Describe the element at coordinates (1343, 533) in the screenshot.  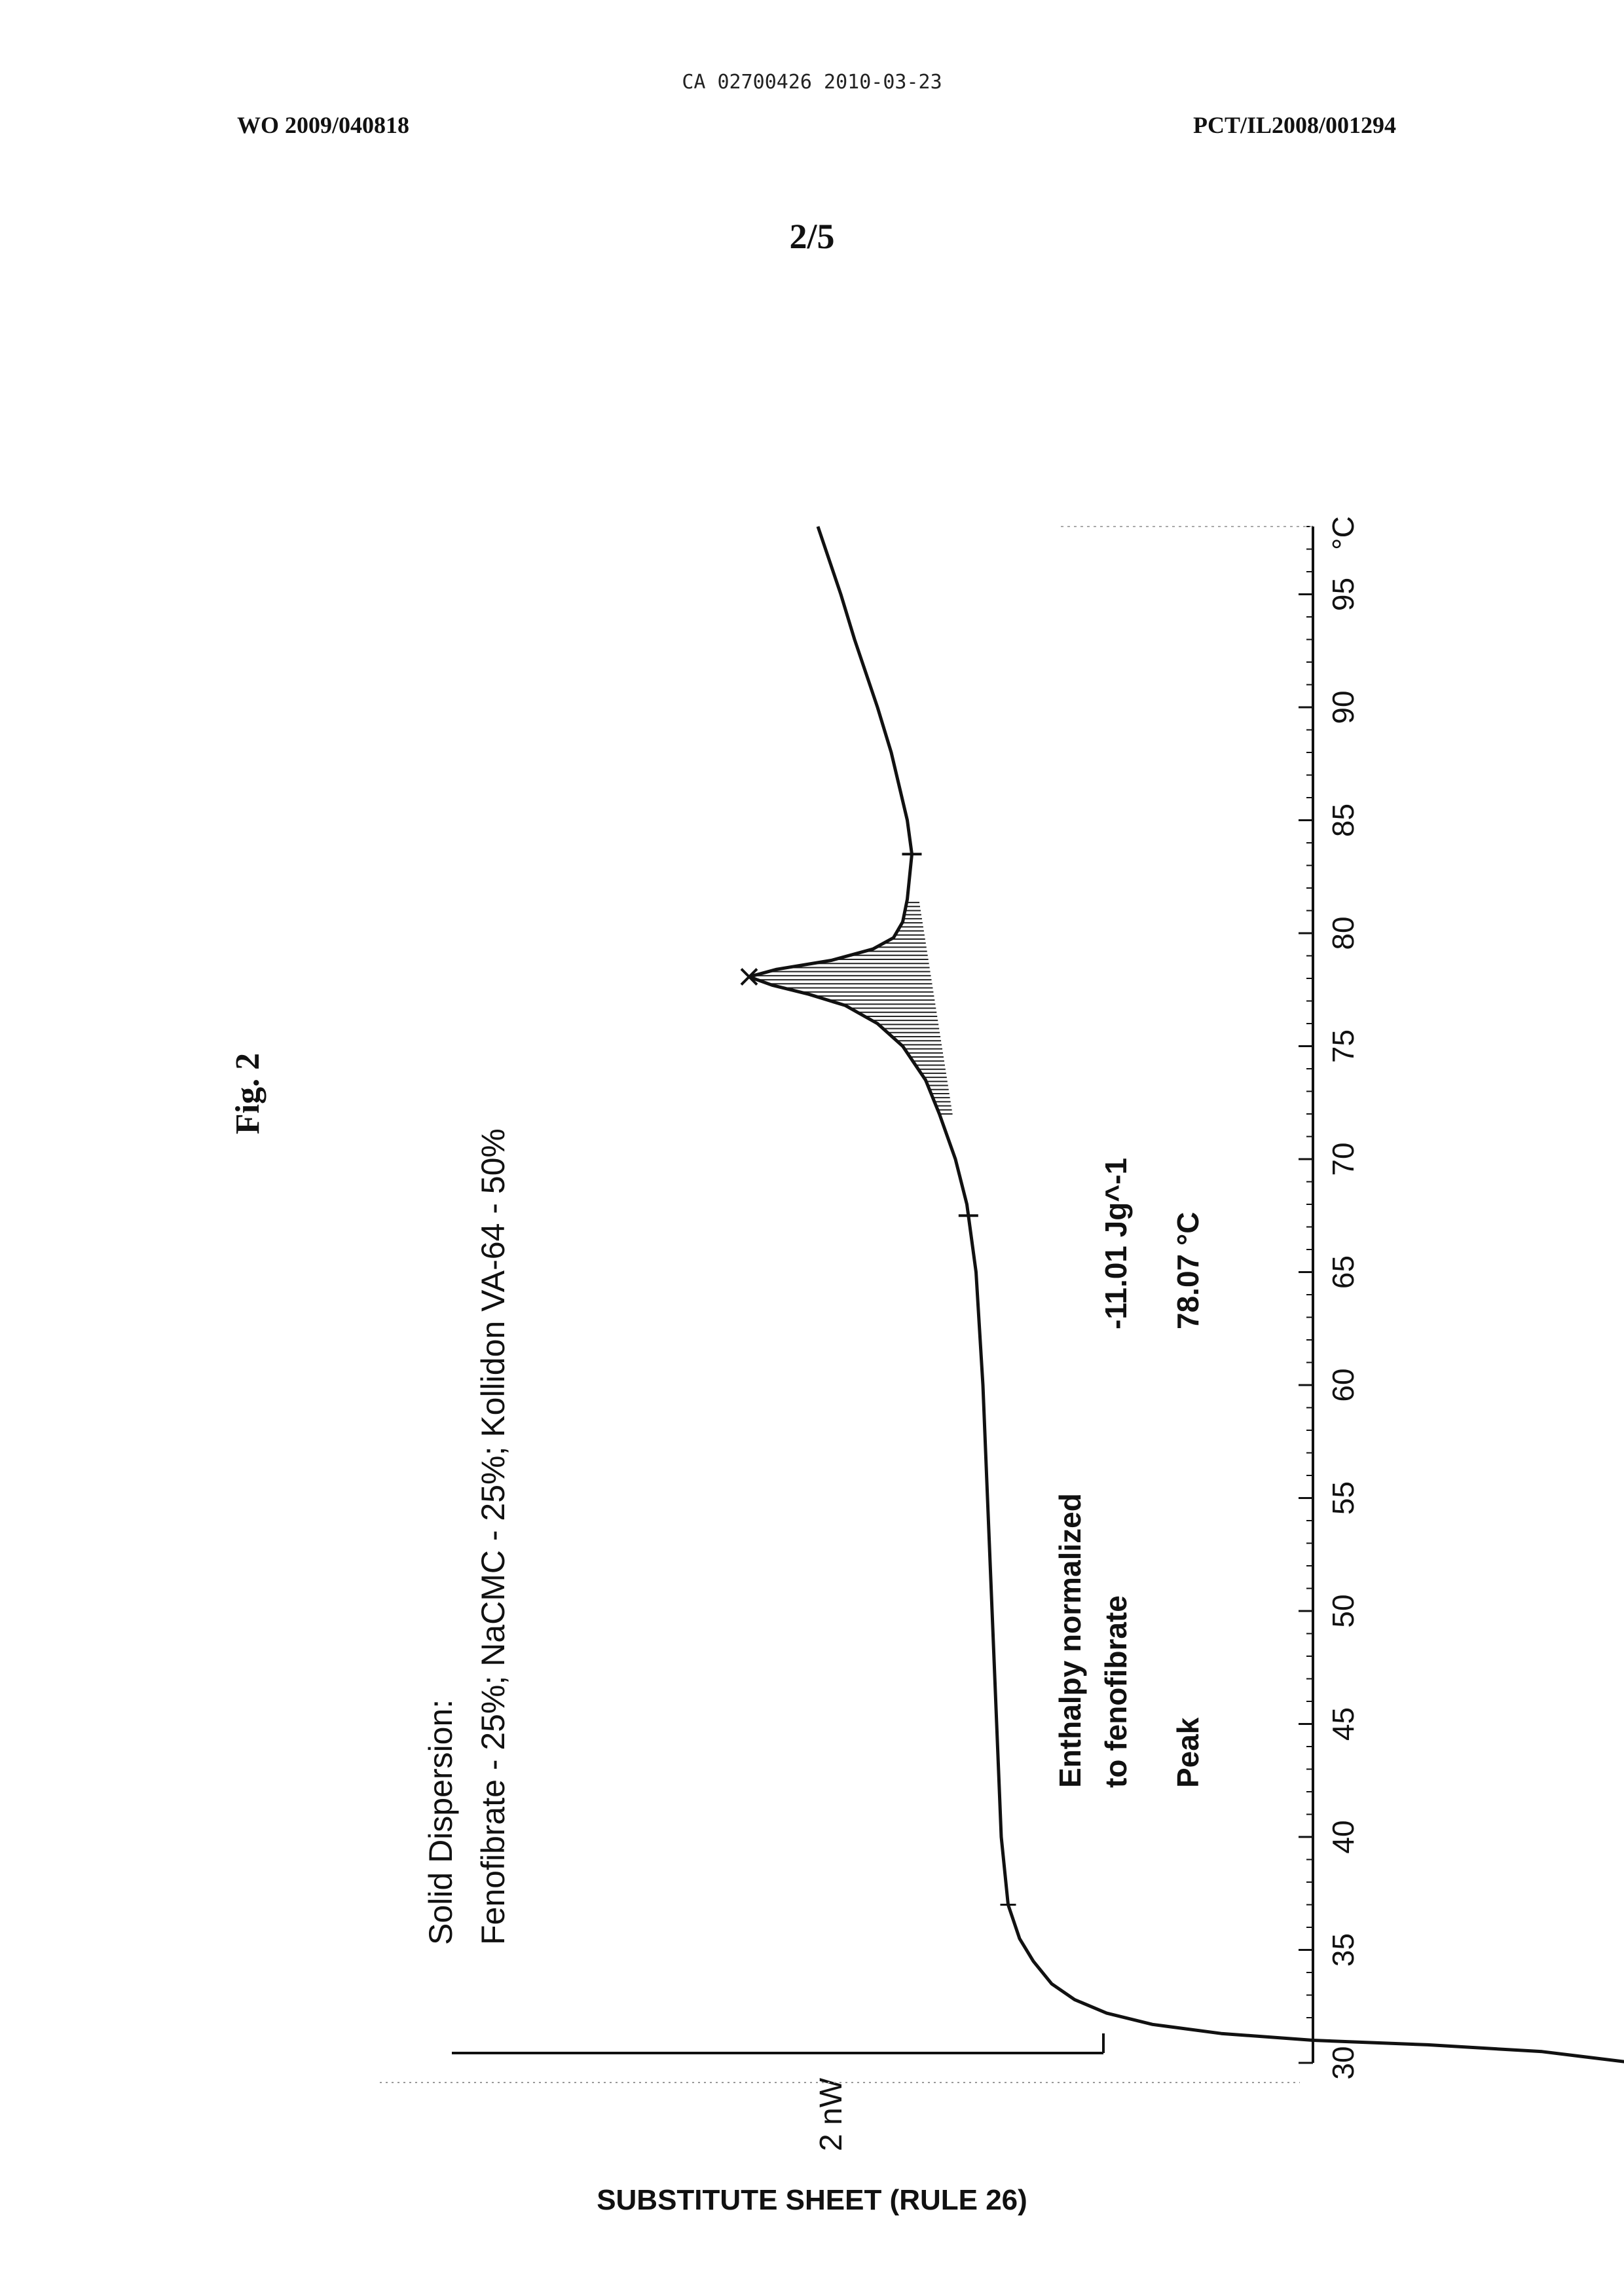
I see `x-unit-label: °C` at that location.